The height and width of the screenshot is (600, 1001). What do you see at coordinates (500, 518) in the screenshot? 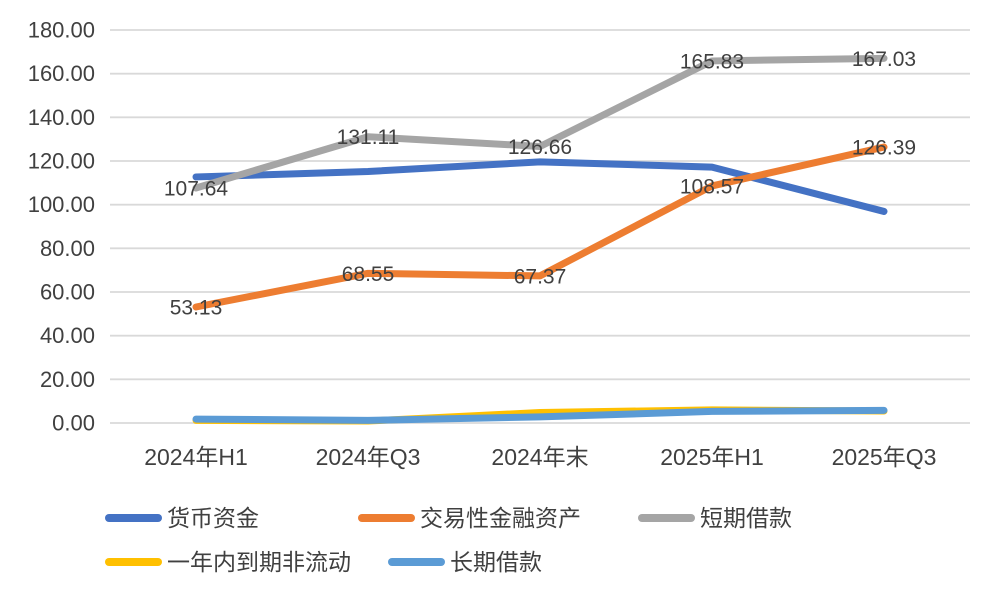
I see `legend-label: 交易性金融资产` at bounding box center [500, 518].